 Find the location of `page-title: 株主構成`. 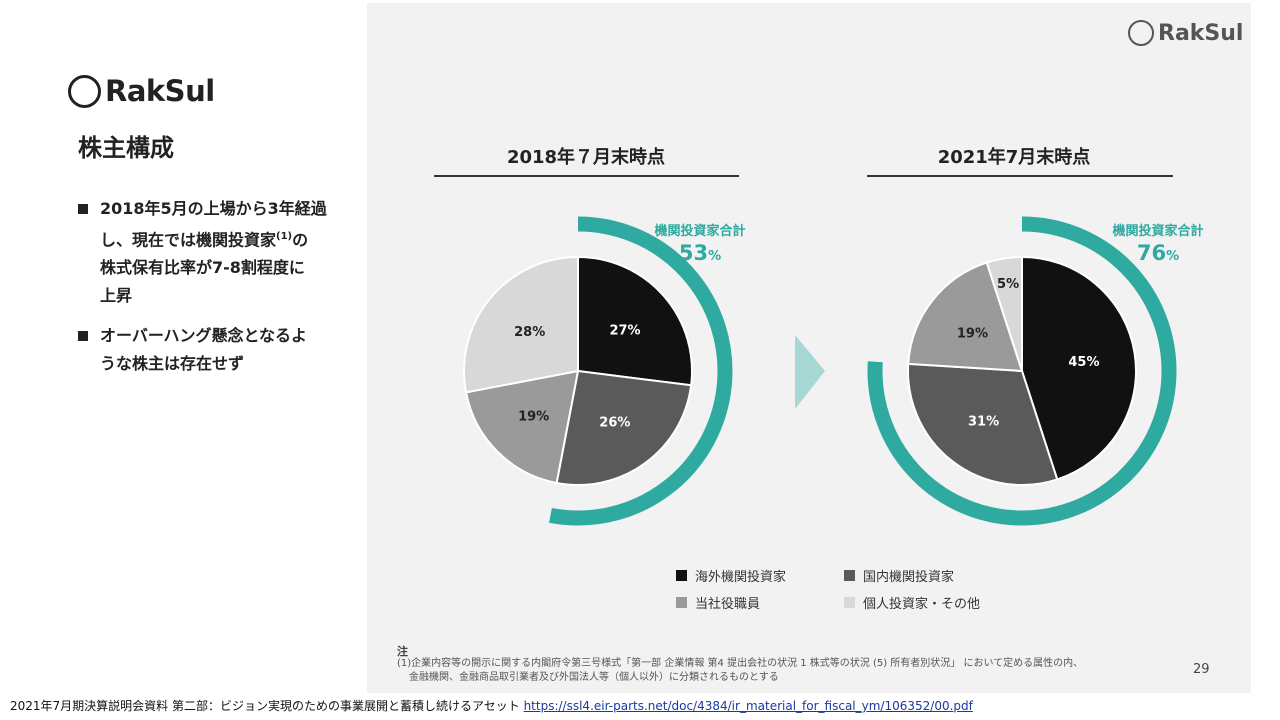

page-title: 株主構成 is located at coordinates (126, 148).